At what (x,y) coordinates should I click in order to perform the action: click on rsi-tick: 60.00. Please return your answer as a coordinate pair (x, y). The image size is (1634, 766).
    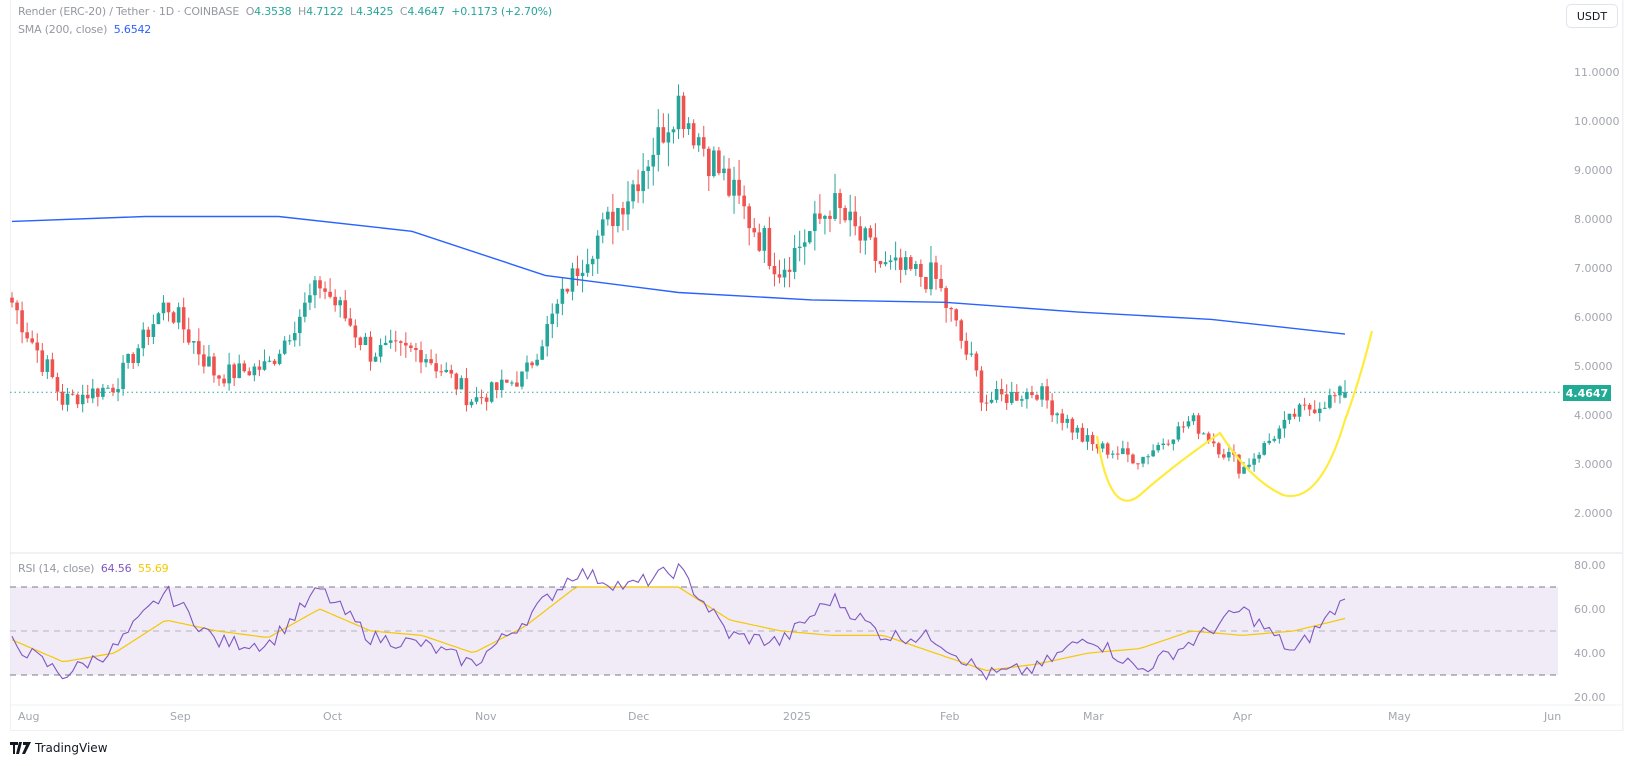
    Looking at the image, I should click on (1590, 609).